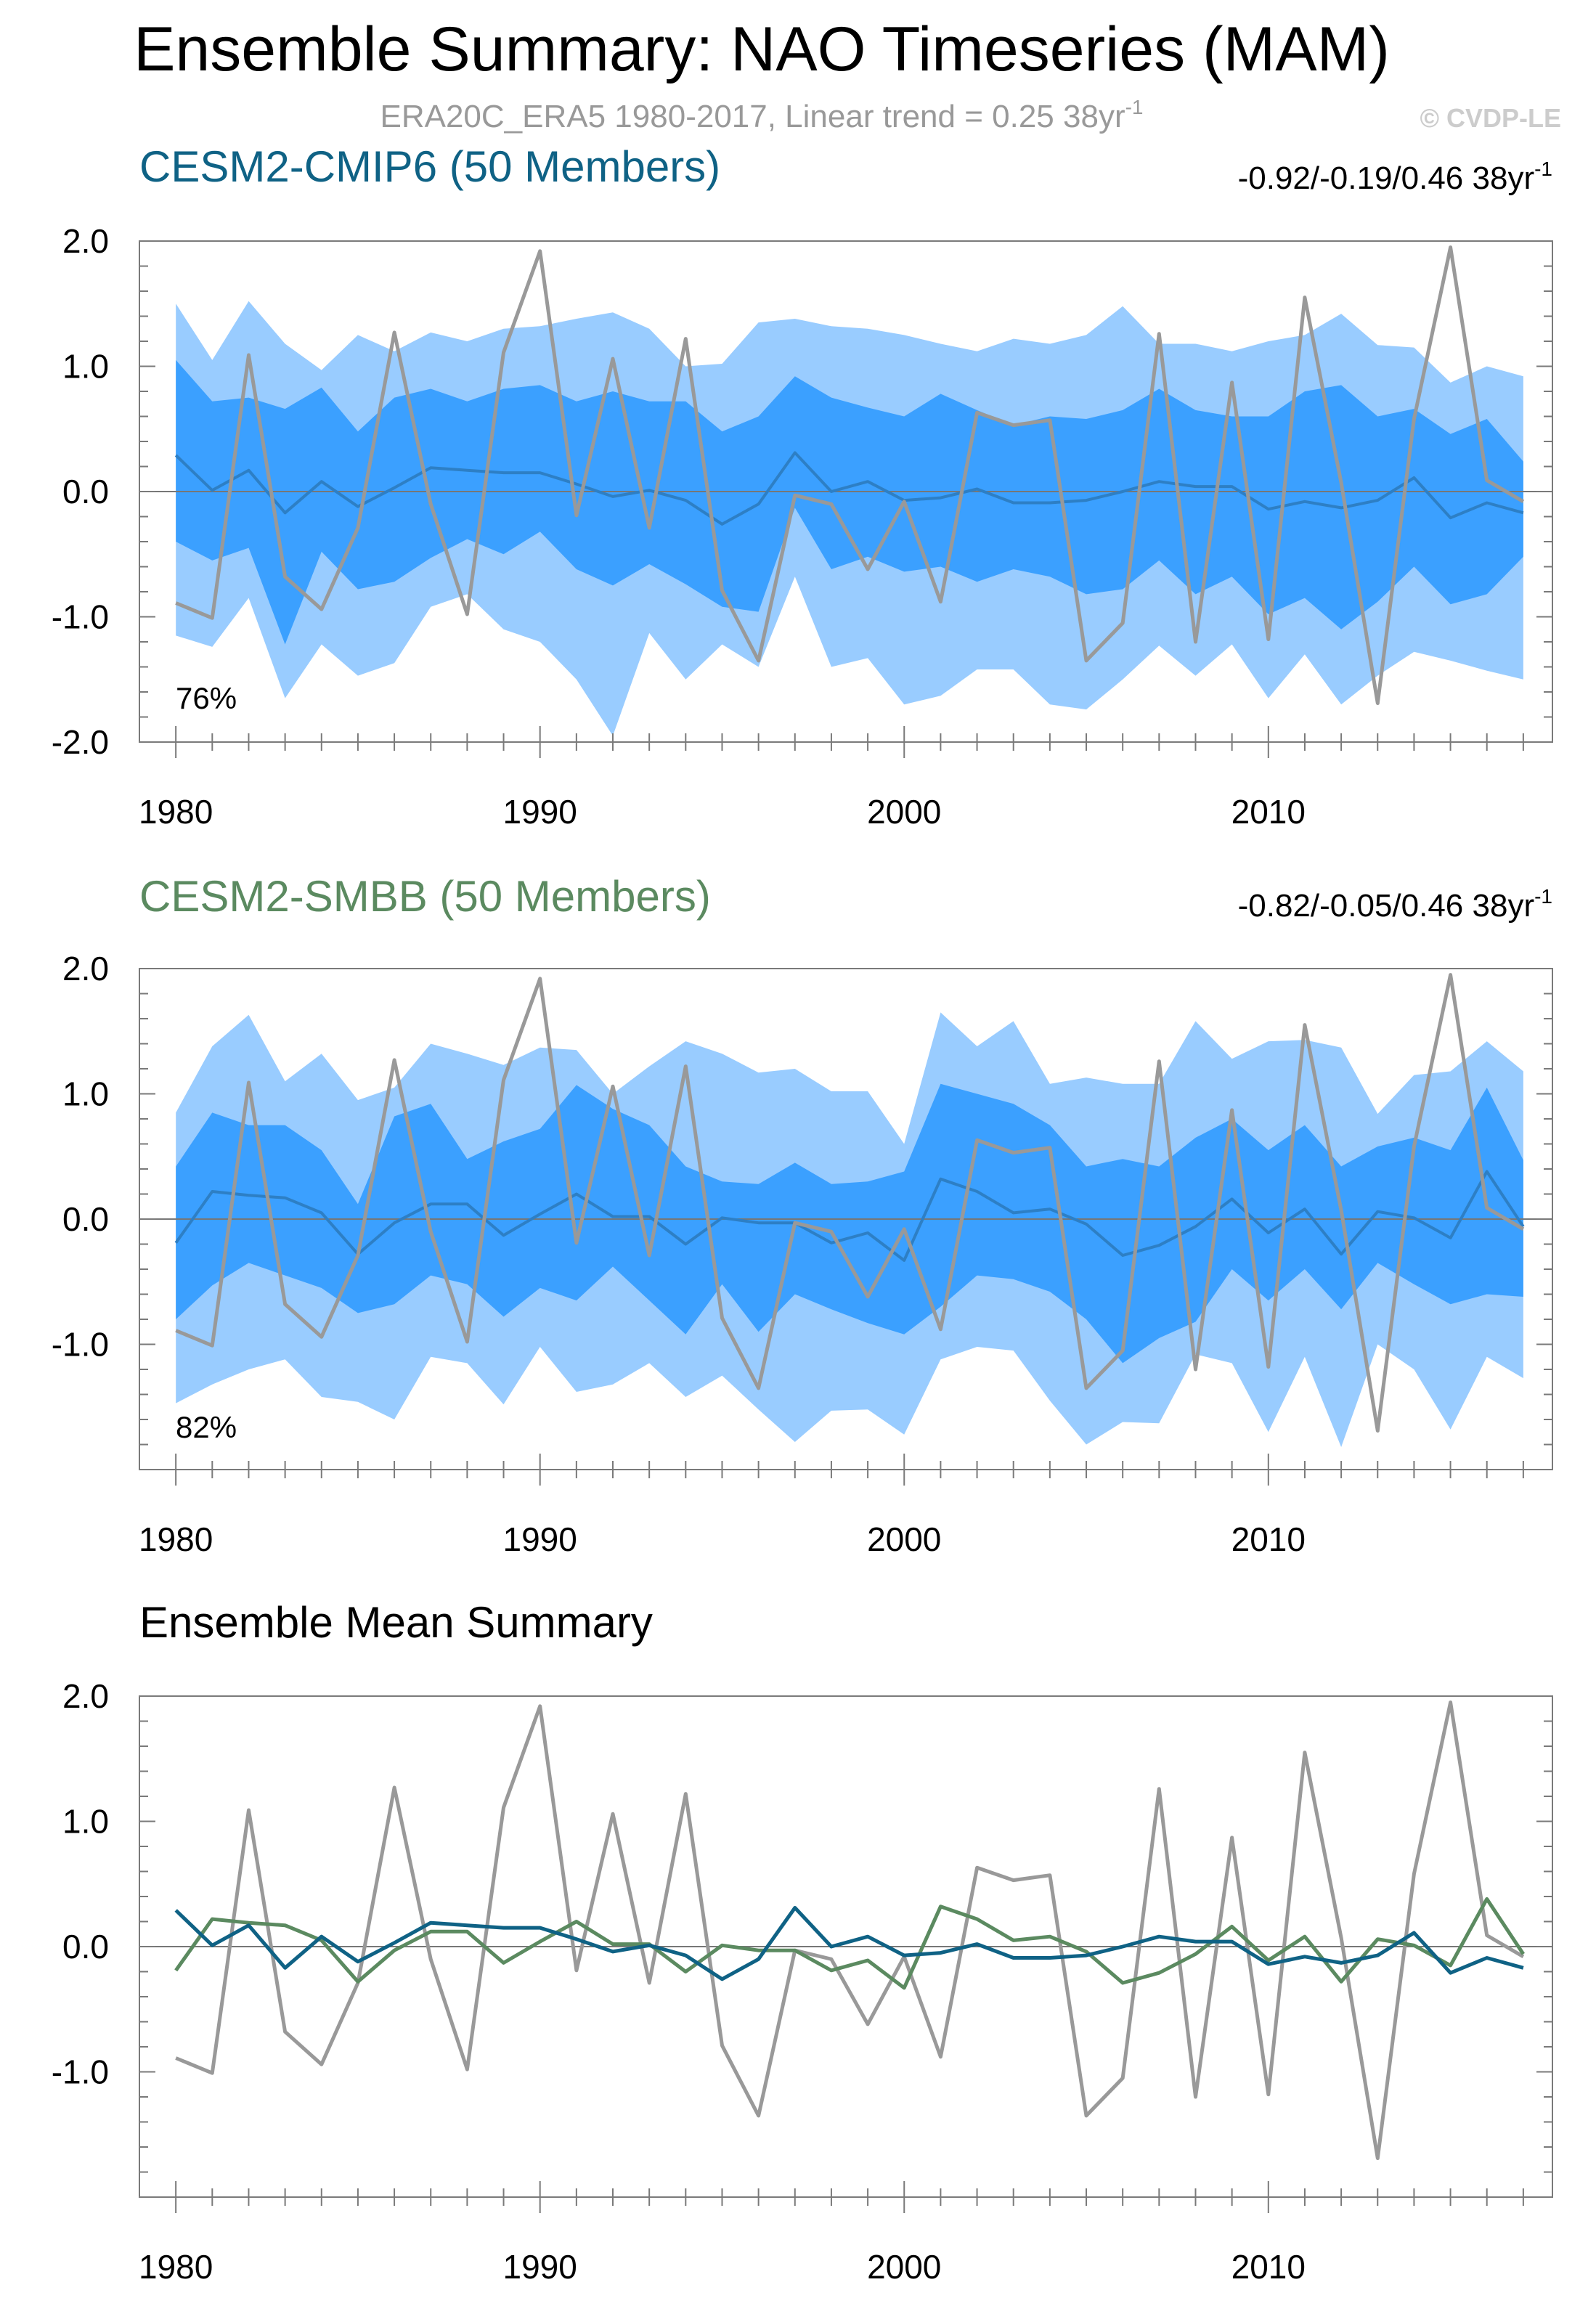  I want to click on trend-range-cmip6: -0.92/-0.19/0.46 38yr-1, so click(1395, 177).